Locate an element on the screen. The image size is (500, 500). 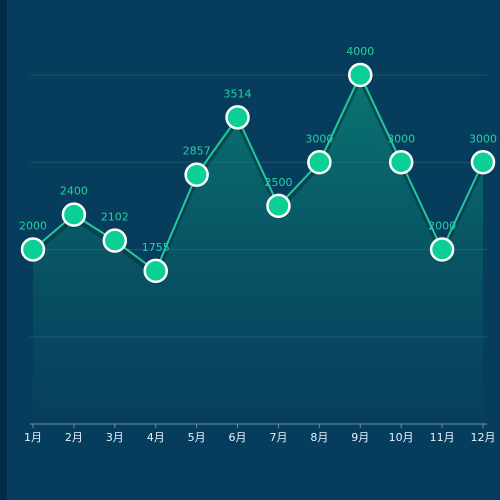
data-label-3: 2102 is located at coordinates (115, 217).